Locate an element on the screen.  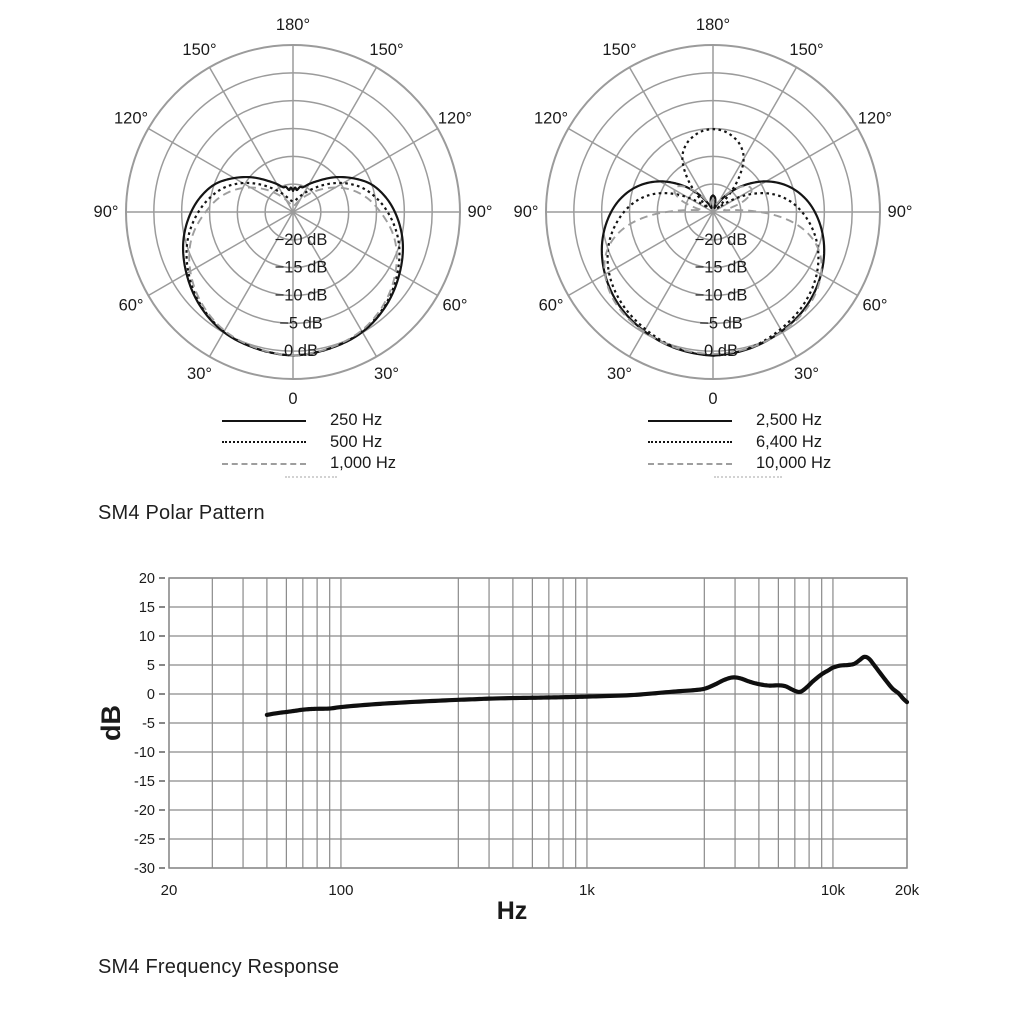
polar-curve-500Hz is located at coordinates (293, 269).